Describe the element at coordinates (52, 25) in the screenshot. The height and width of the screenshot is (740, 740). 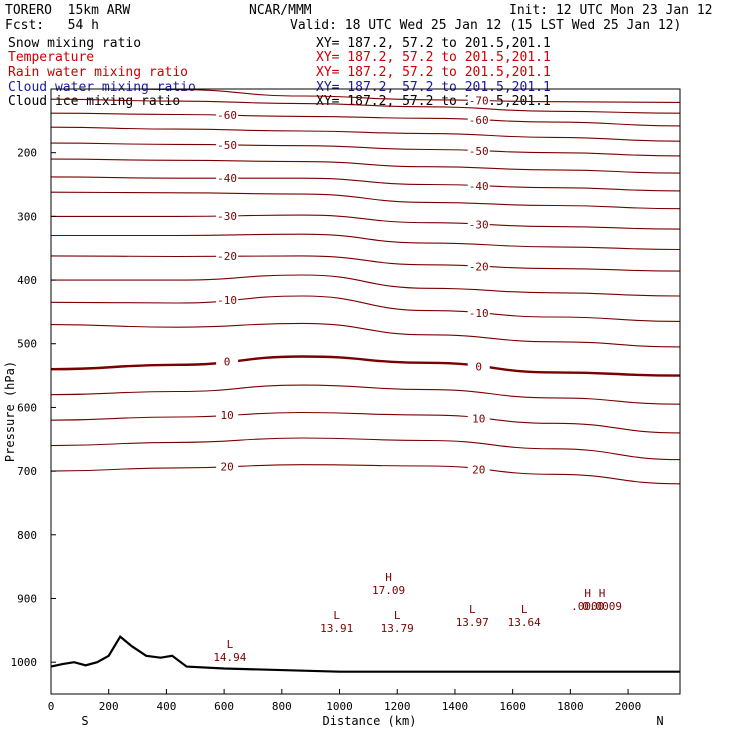
I see `forecast-hour: Fcst: 54 h` at that location.